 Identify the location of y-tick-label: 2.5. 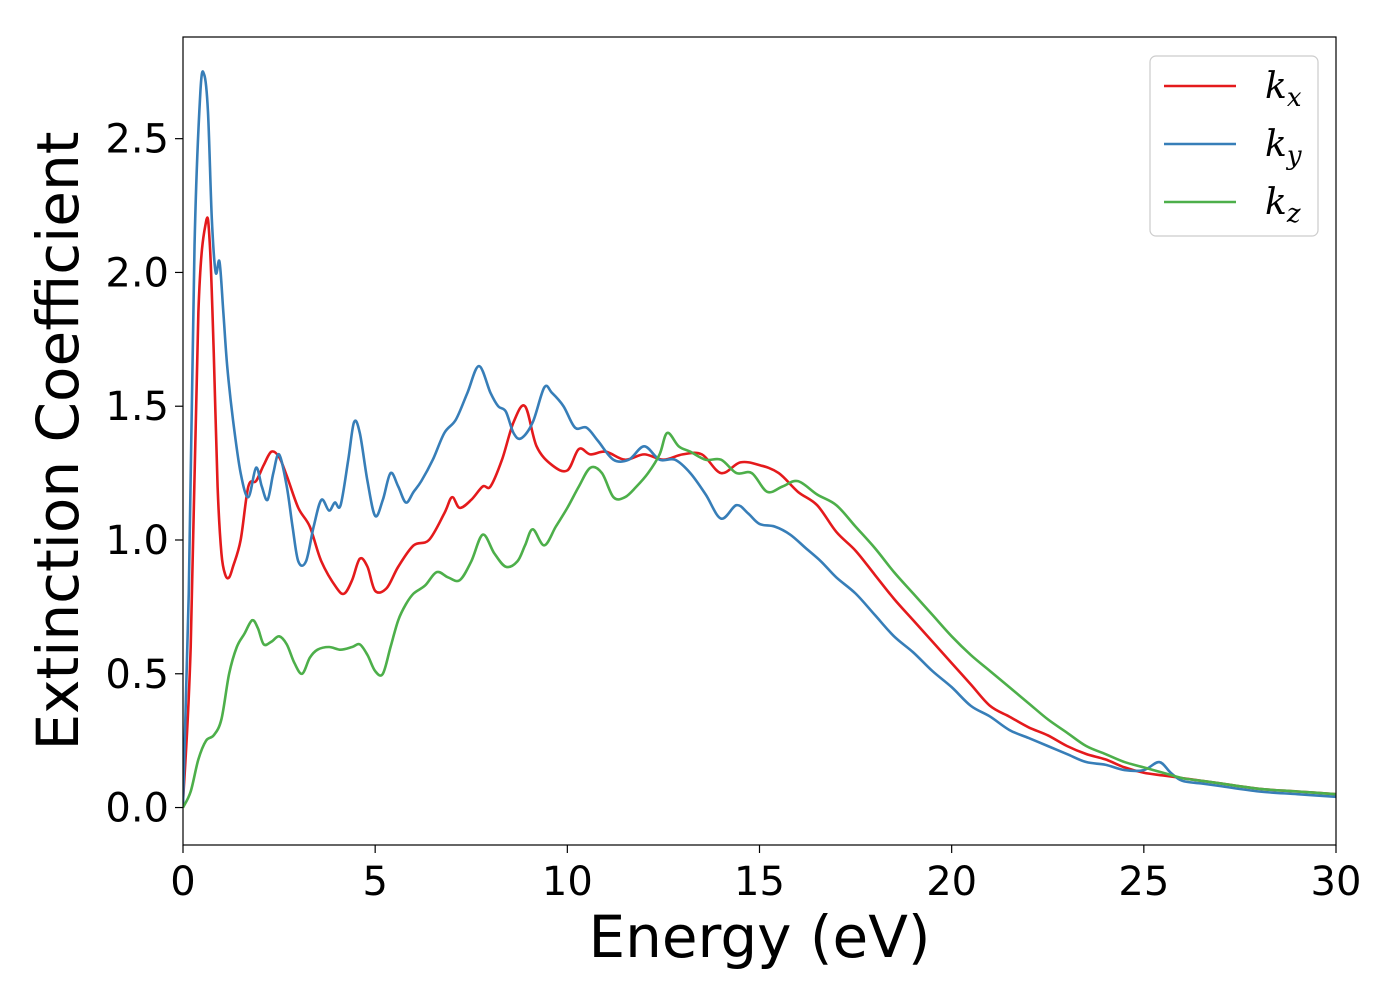
(137, 140).